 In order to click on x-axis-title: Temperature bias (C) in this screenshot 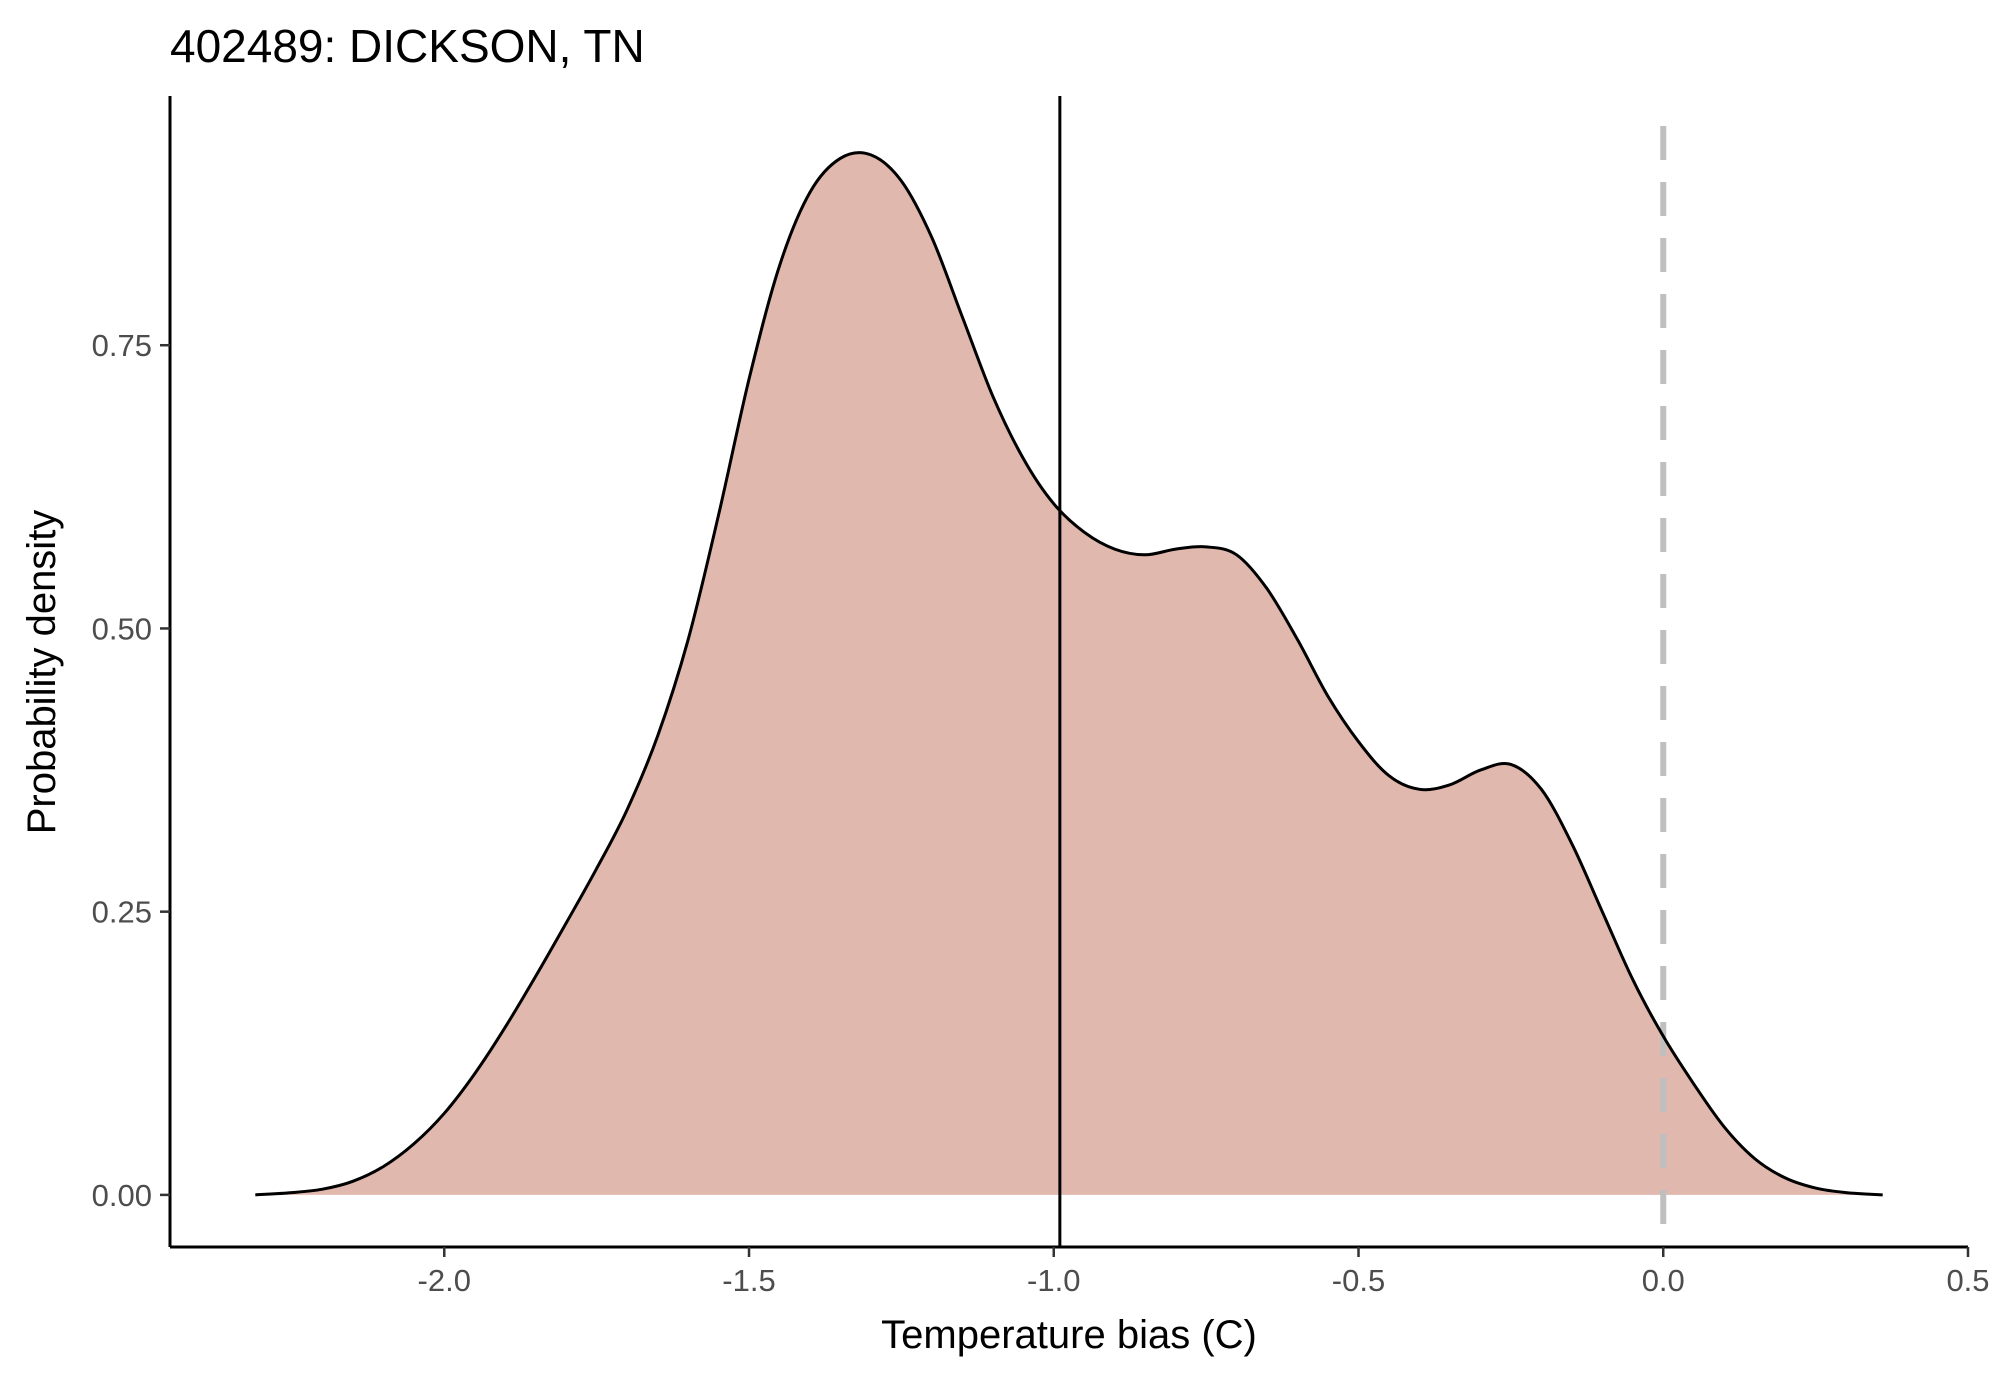, I will do `click(1069, 1335)`.